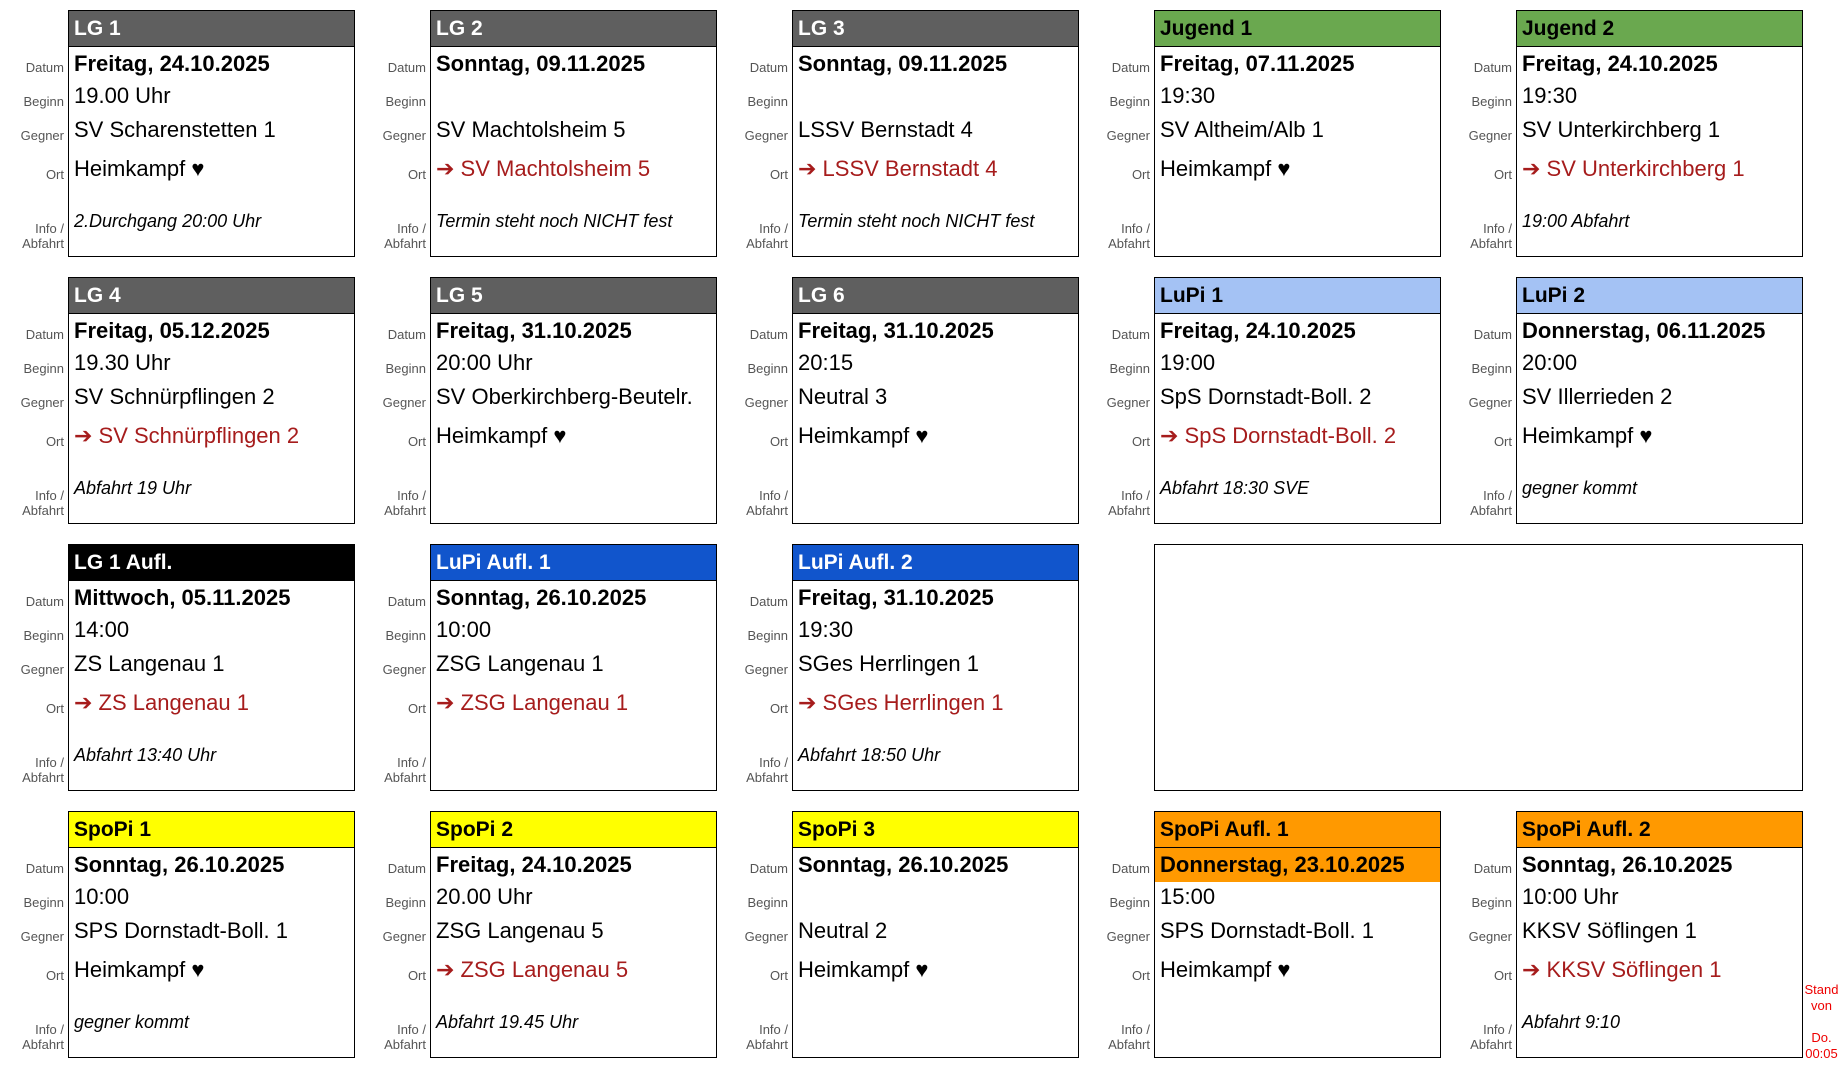  What do you see at coordinates (935, 830) in the screenshot?
I see `team-header: SpoPi 3` at bounding box center [935, 830].